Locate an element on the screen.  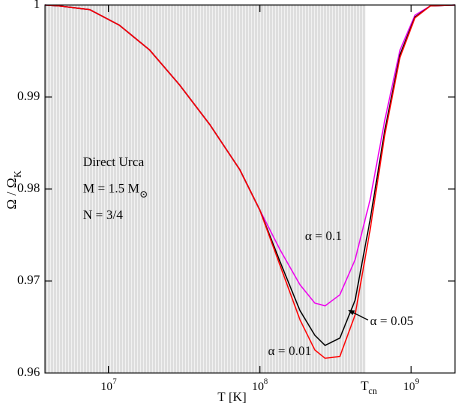
y-tick-label: 1 is located at coordinates (37, 5).